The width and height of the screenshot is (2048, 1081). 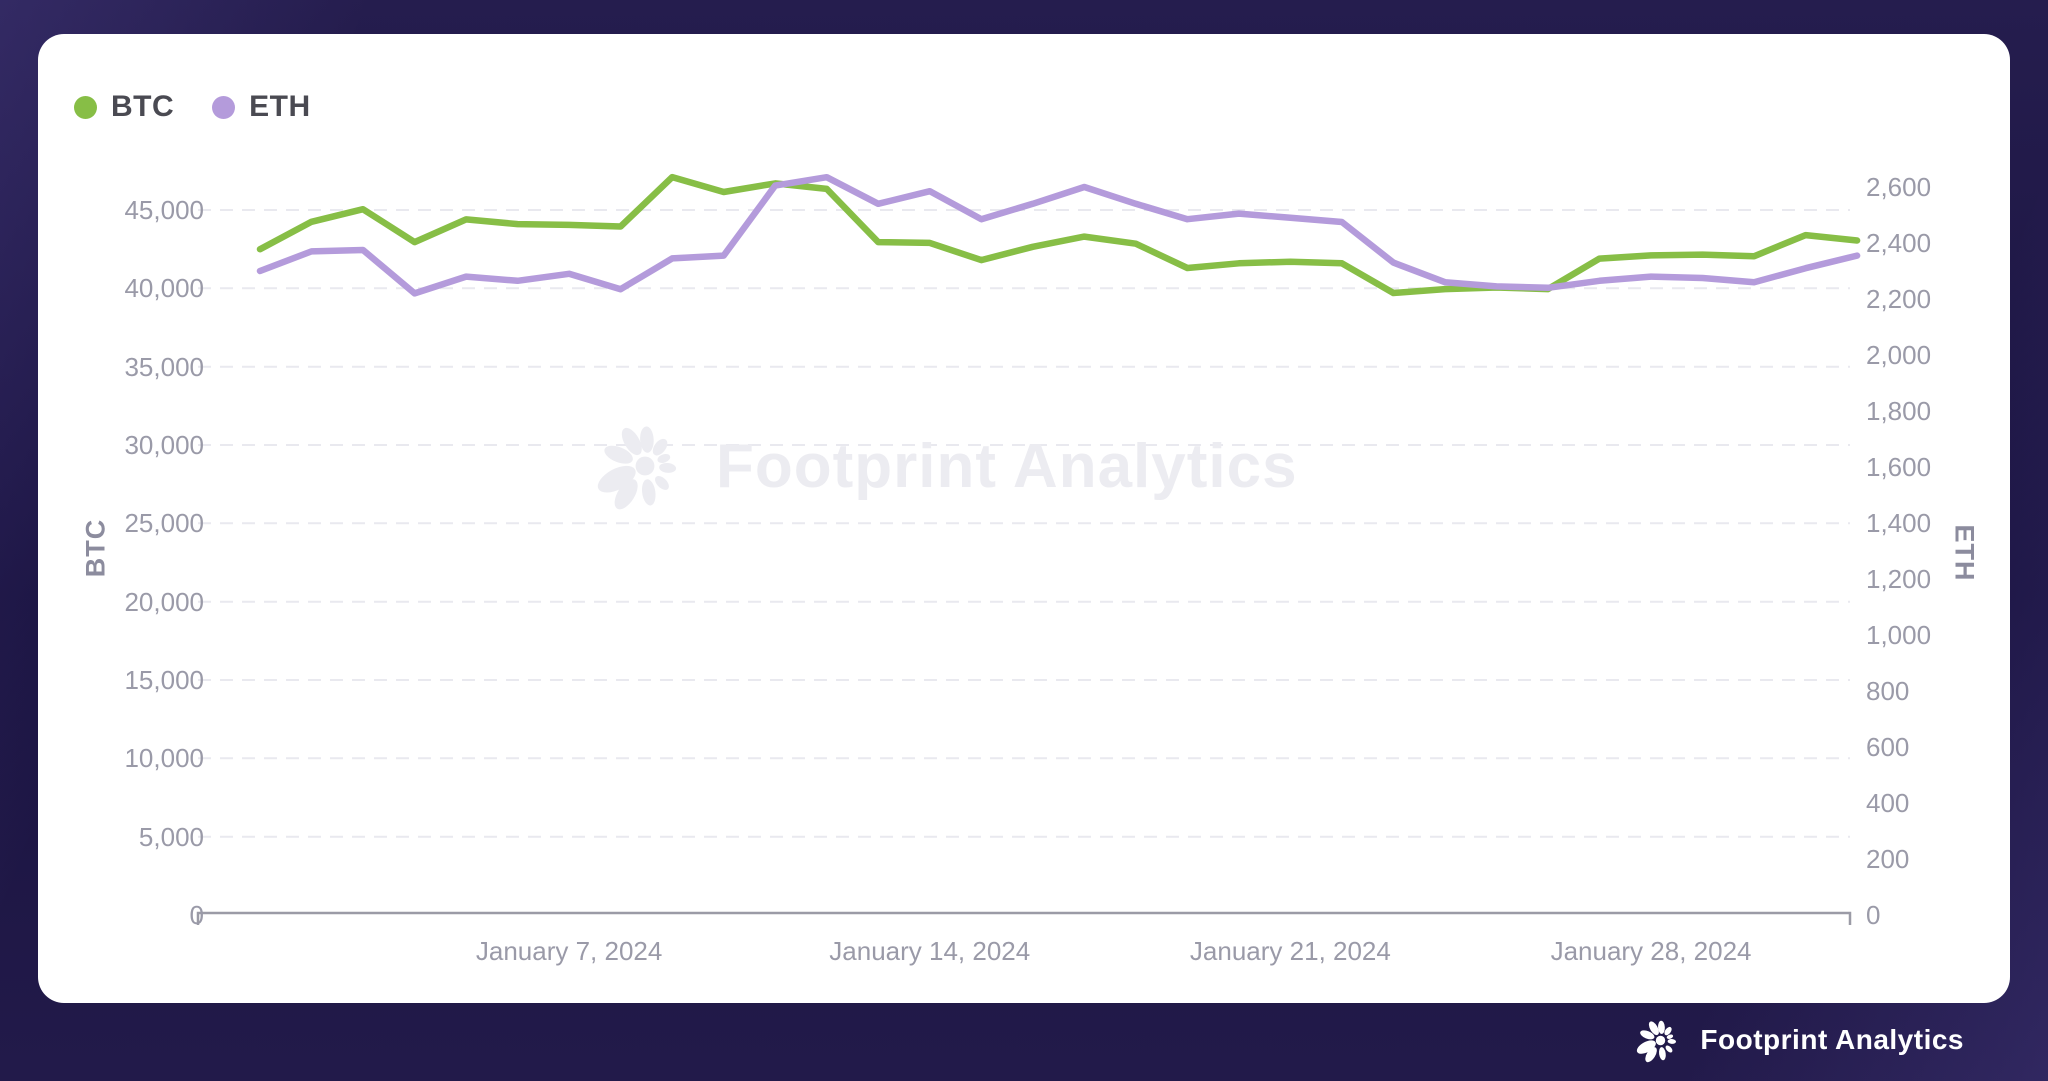 I want to click on right-axis-tick: 2,600, so click(x=1899, y=187).